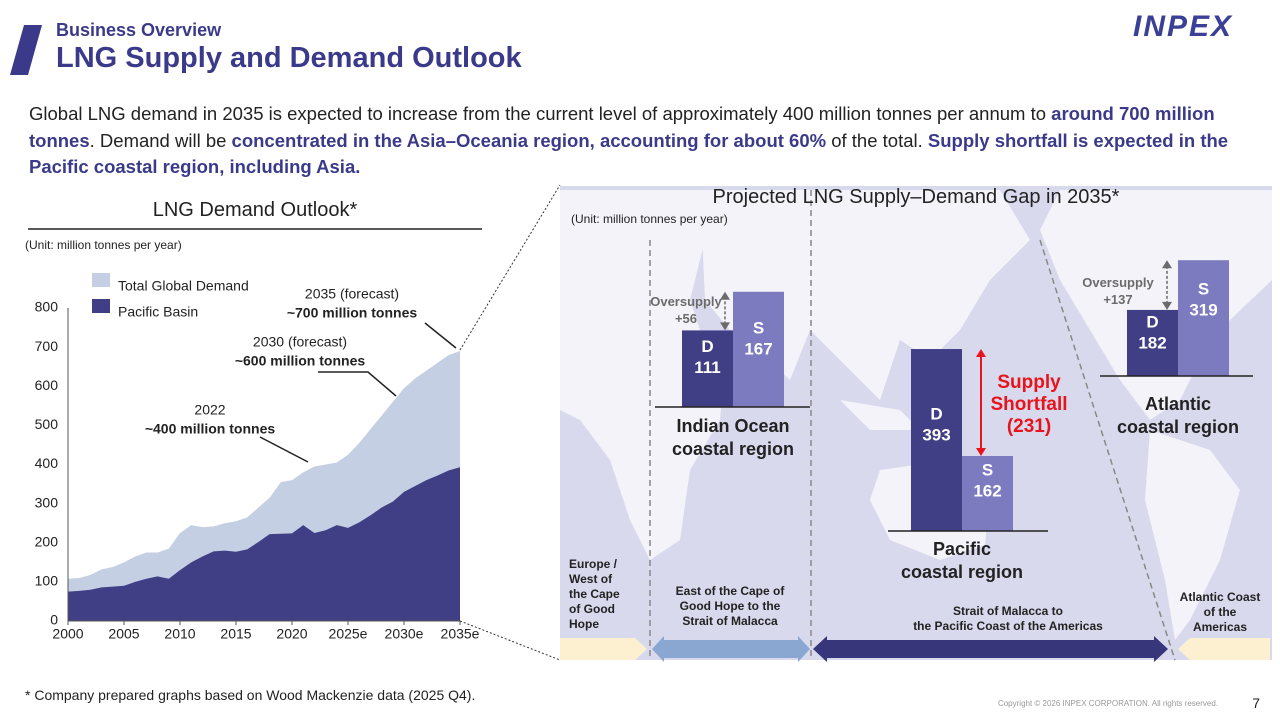 The height and width of the screenshot is (720, 1280). What do you see at coordinates (158, 312) in the screenshot?
I see `legend-label: Pacific Basin` at bounding box center [158, 312].